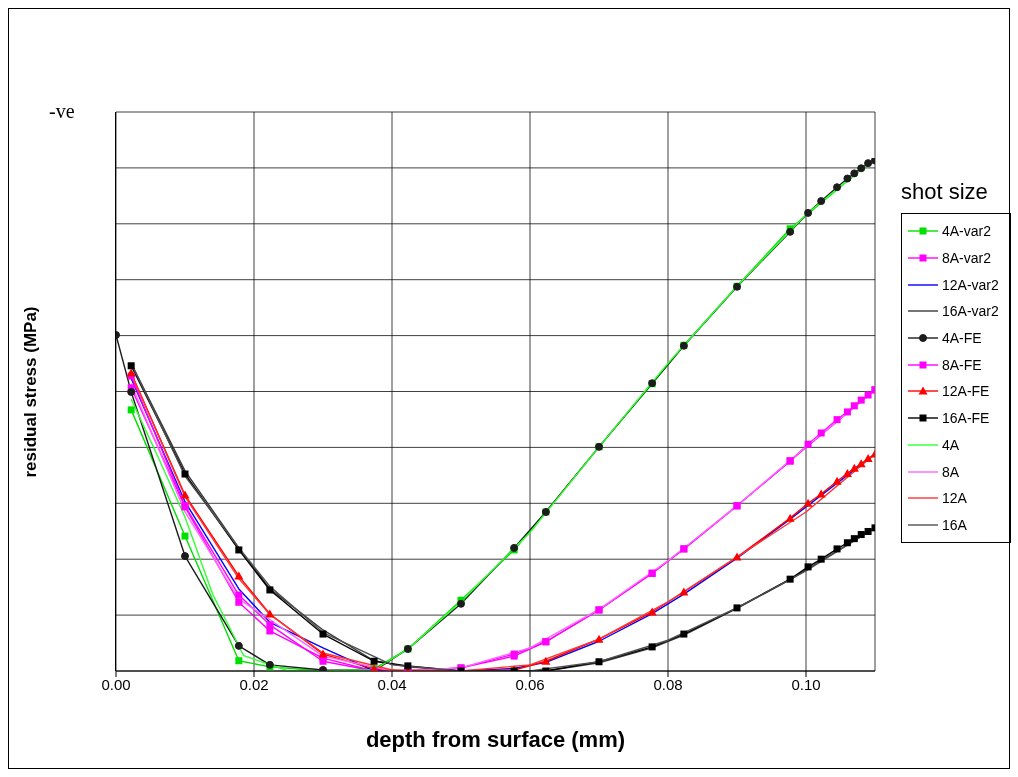  Describe the element at coordinates (392, 684) in the screenshot. I see `x-tick-label: 0.04` at that location.